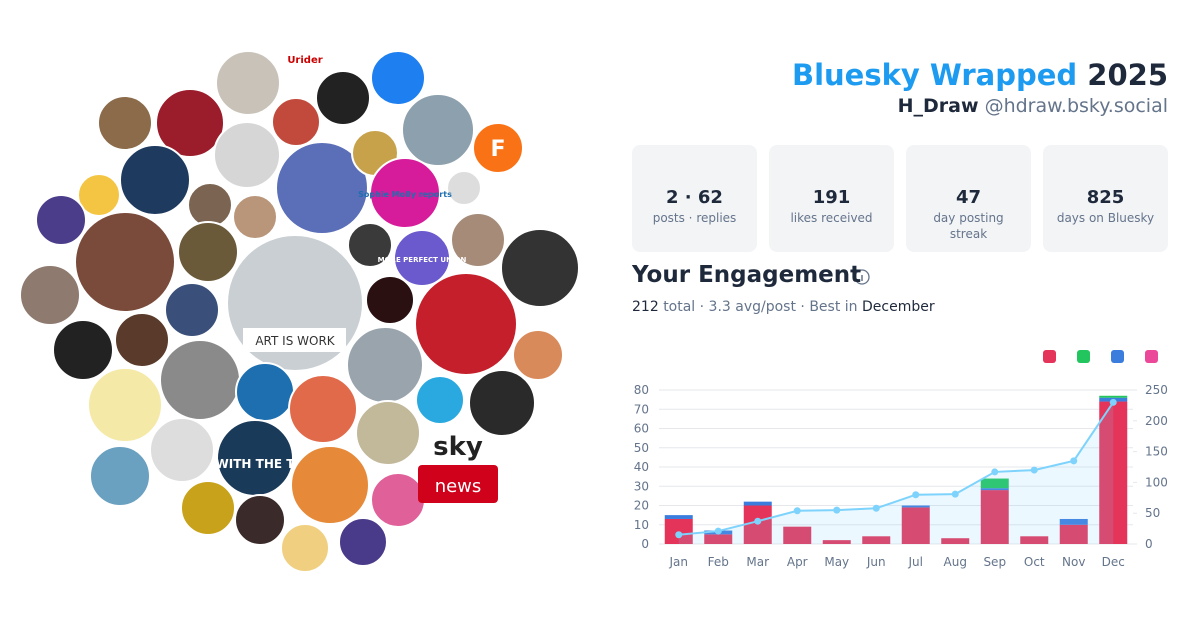 The height and width of the screenshot is (630, 1200). I want to click on brand: Bluesky Wrapped, so click(934, 75).